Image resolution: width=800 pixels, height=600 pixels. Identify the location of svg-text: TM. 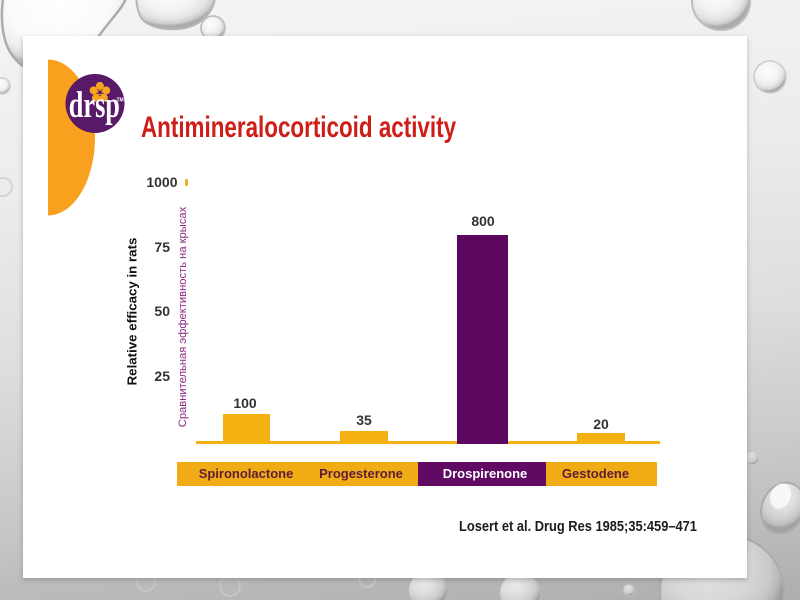
(120, 101).